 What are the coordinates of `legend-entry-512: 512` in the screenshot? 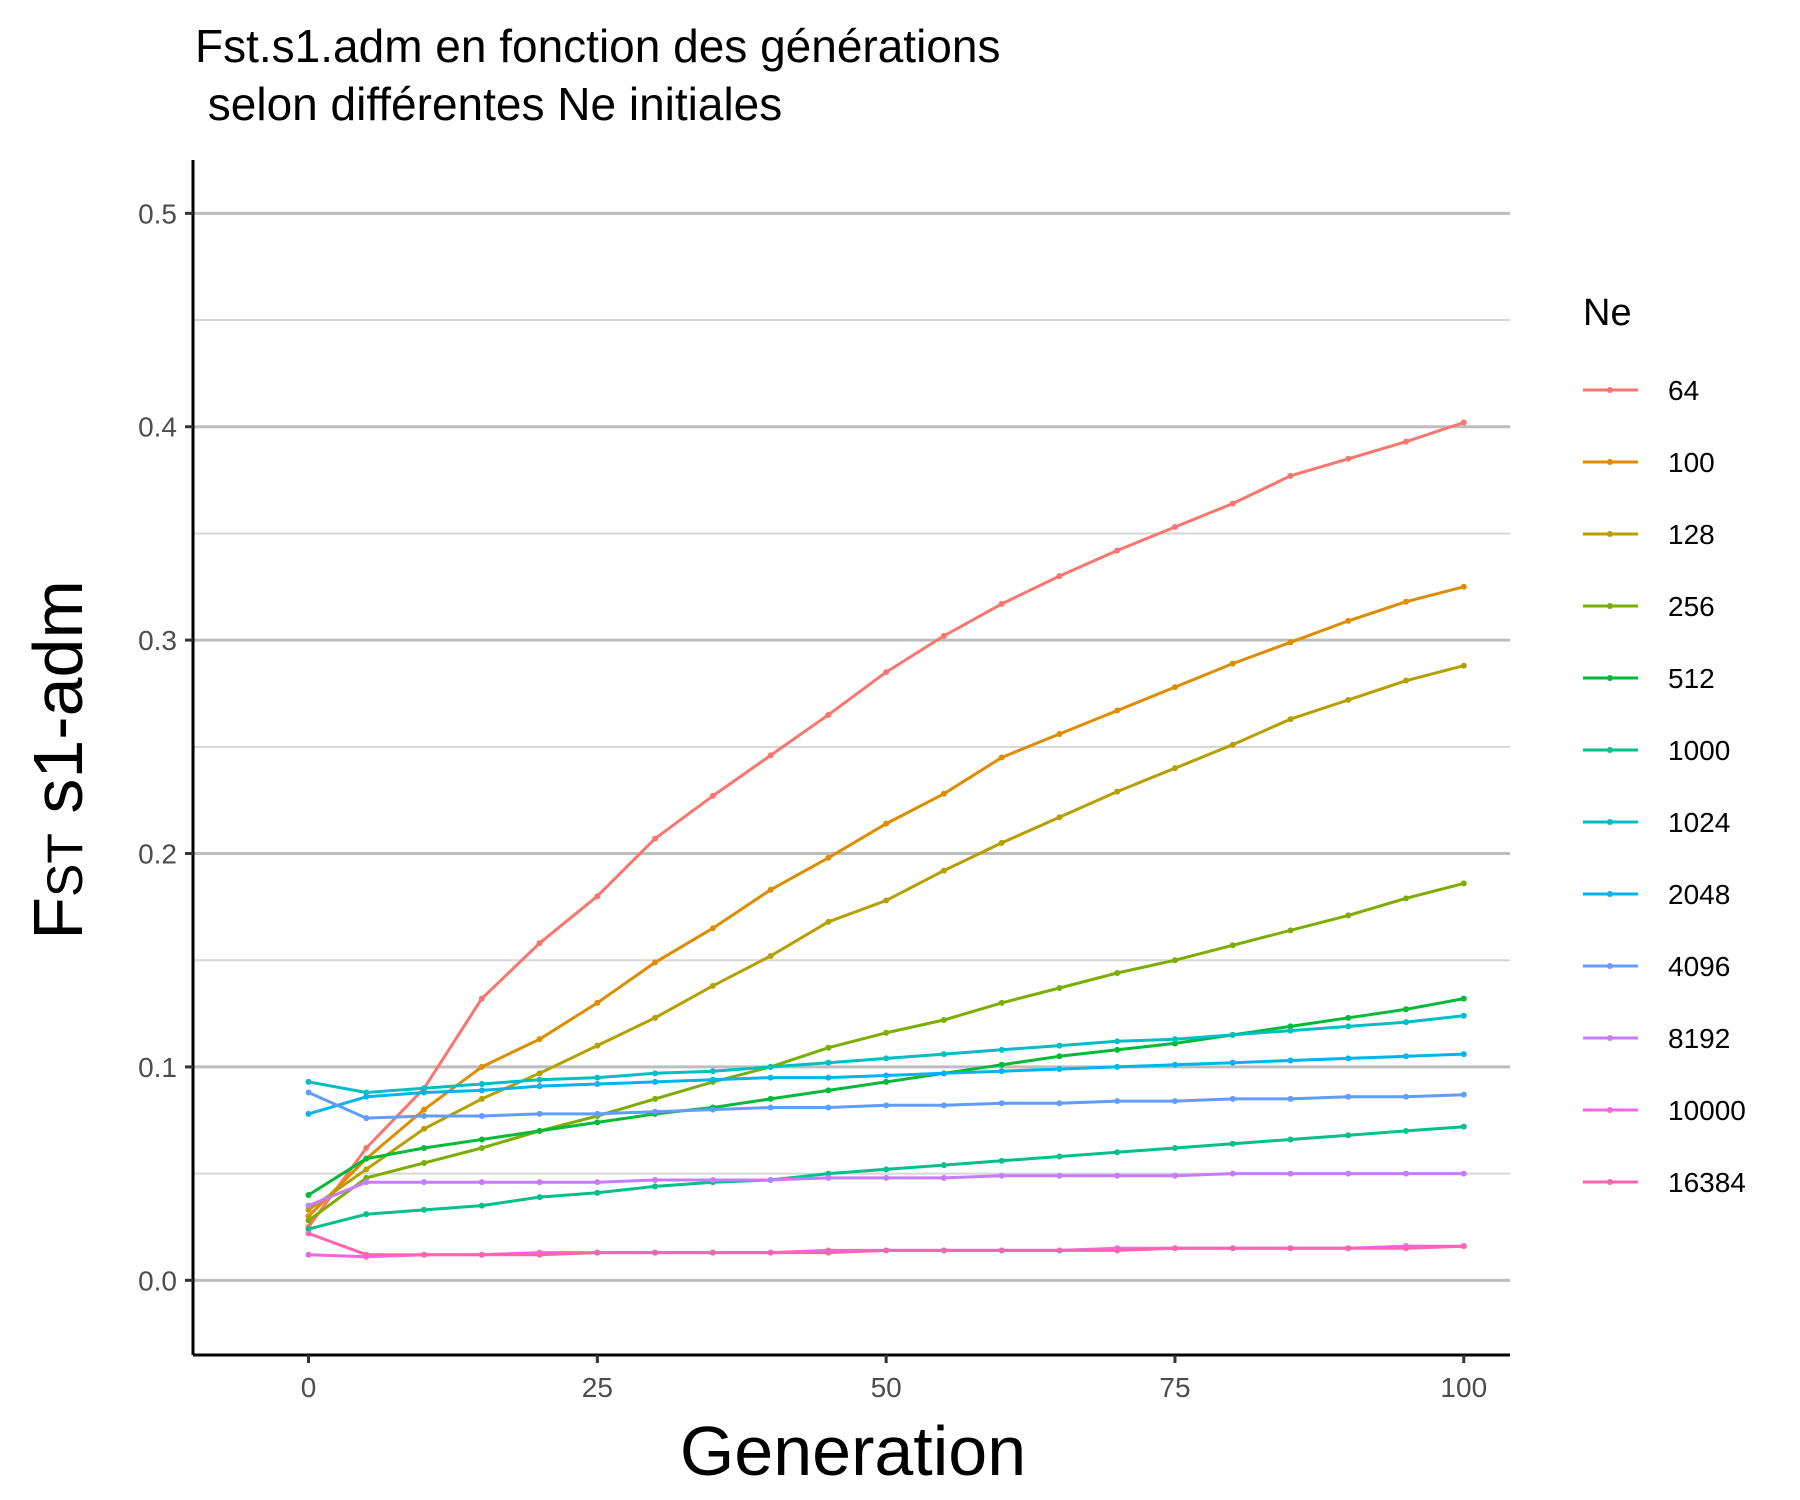 It's located at (1649, 678).